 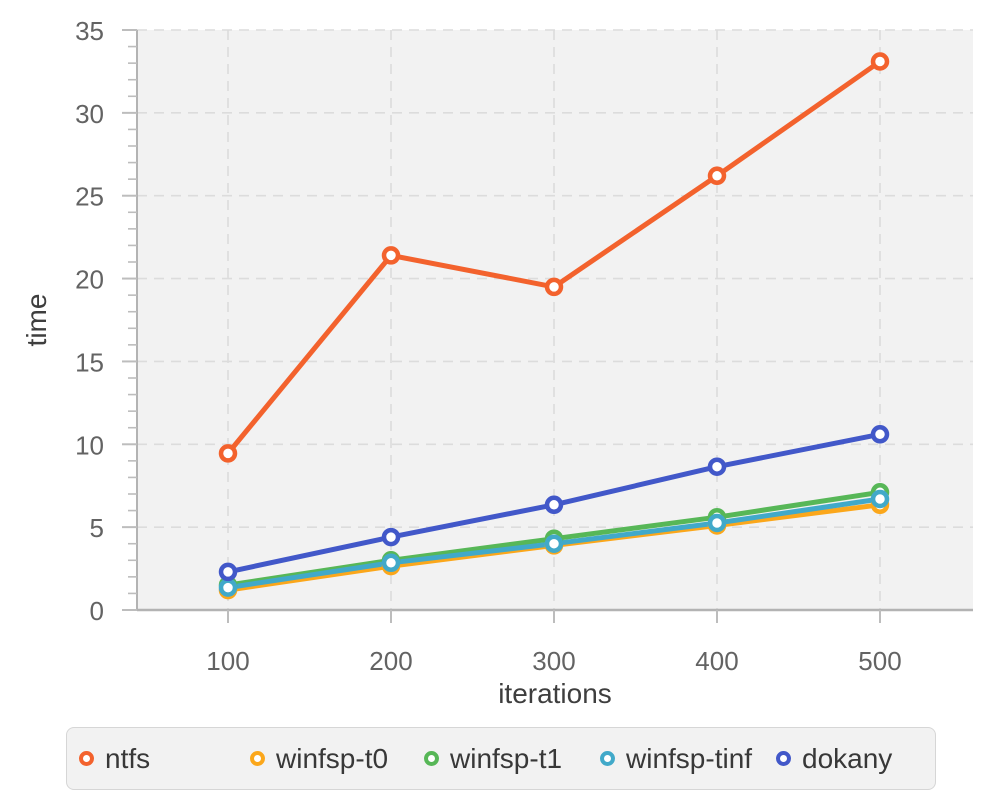 I want to click on legend-marker-ntfs, so click(x=86, y=758).